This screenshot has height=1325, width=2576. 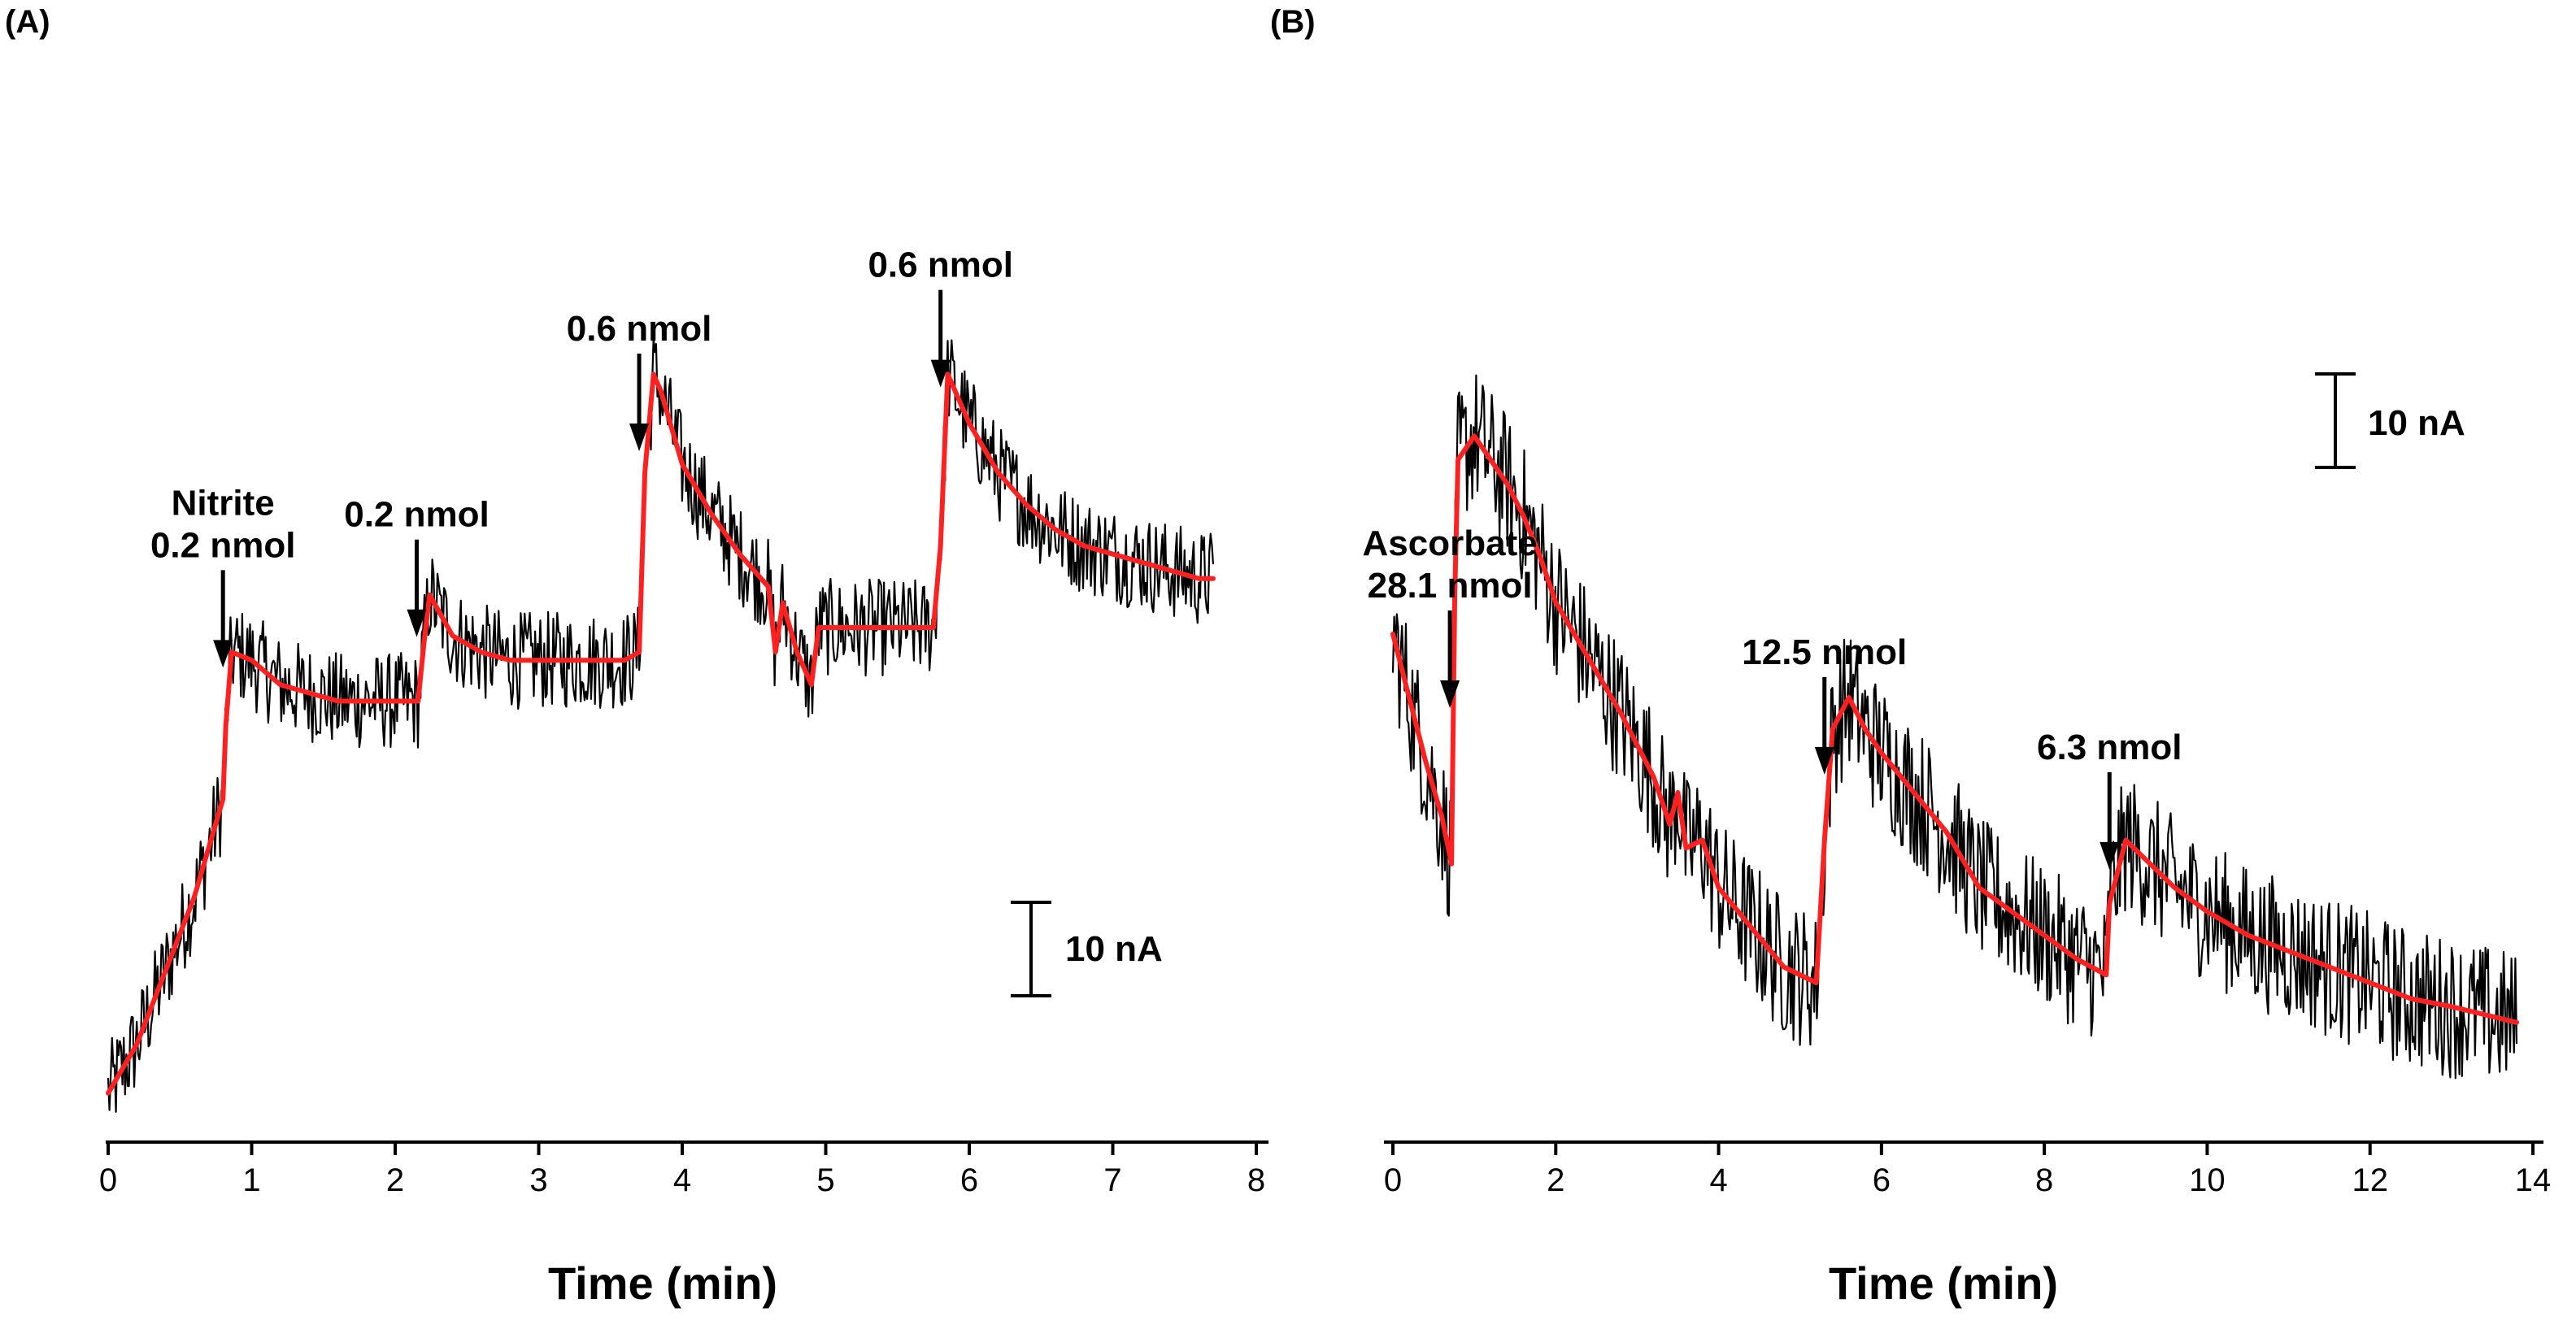 I want to click on x-tick-label: 1, so click(x=251, y=1180).